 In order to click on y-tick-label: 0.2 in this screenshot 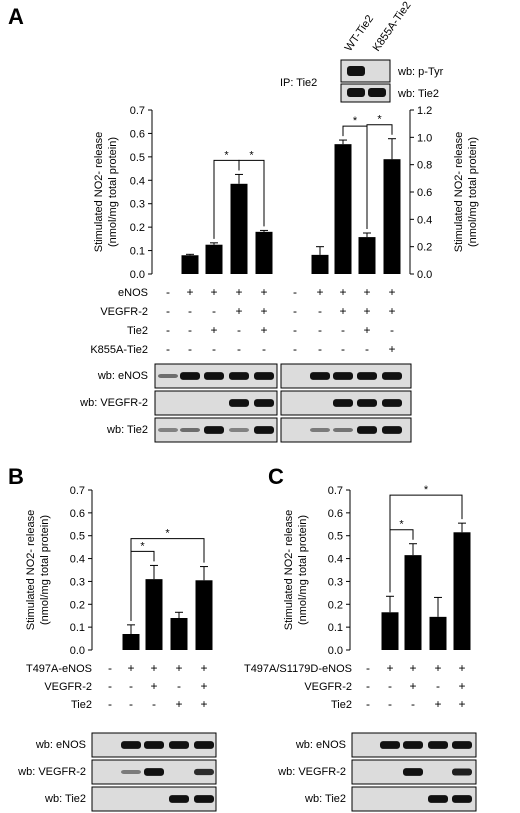, I will do `click(137, 228)`.